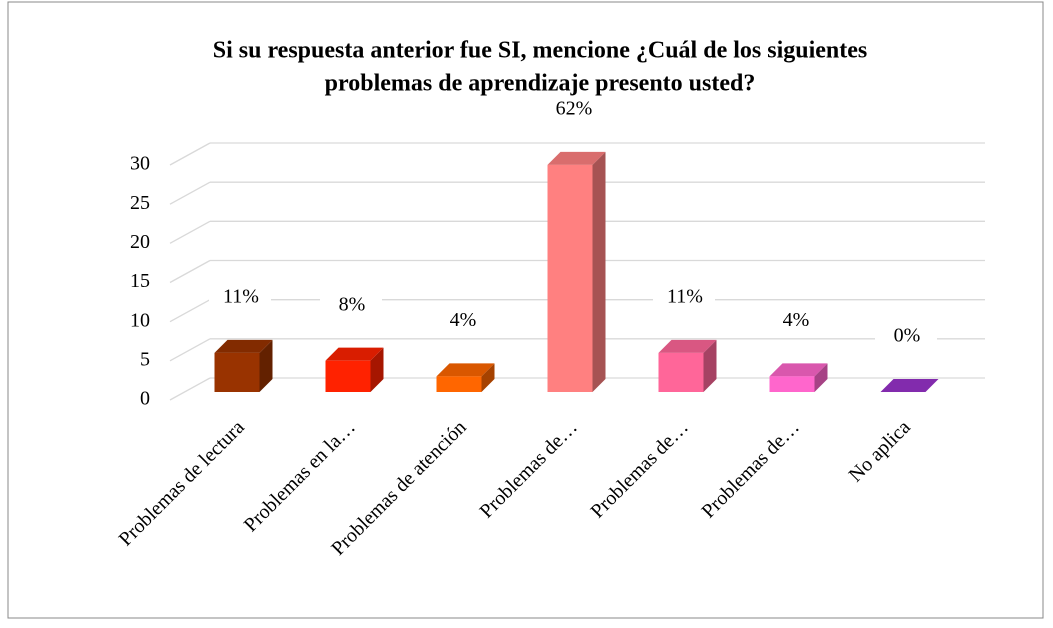  I want to click on data-label: 62%, so click(574, 108).